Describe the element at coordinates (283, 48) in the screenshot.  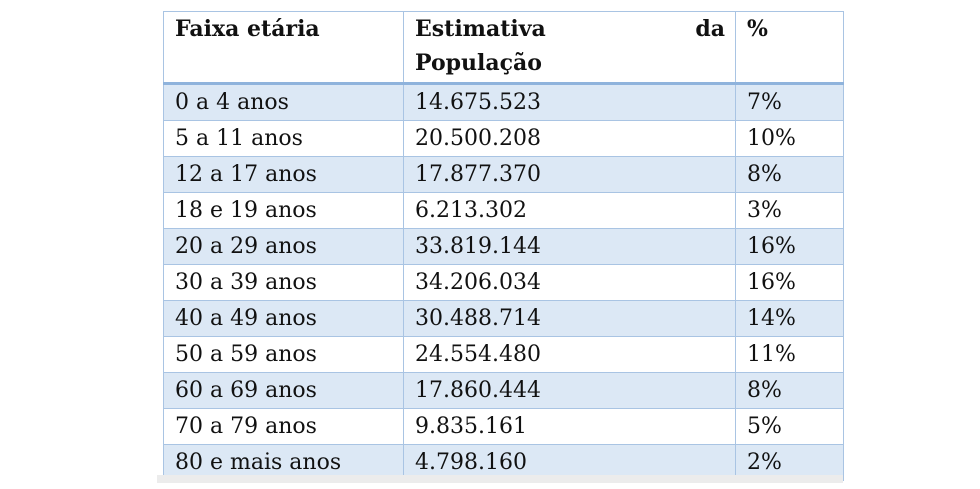
I see `header-age-group: Faixa etária` at that location.